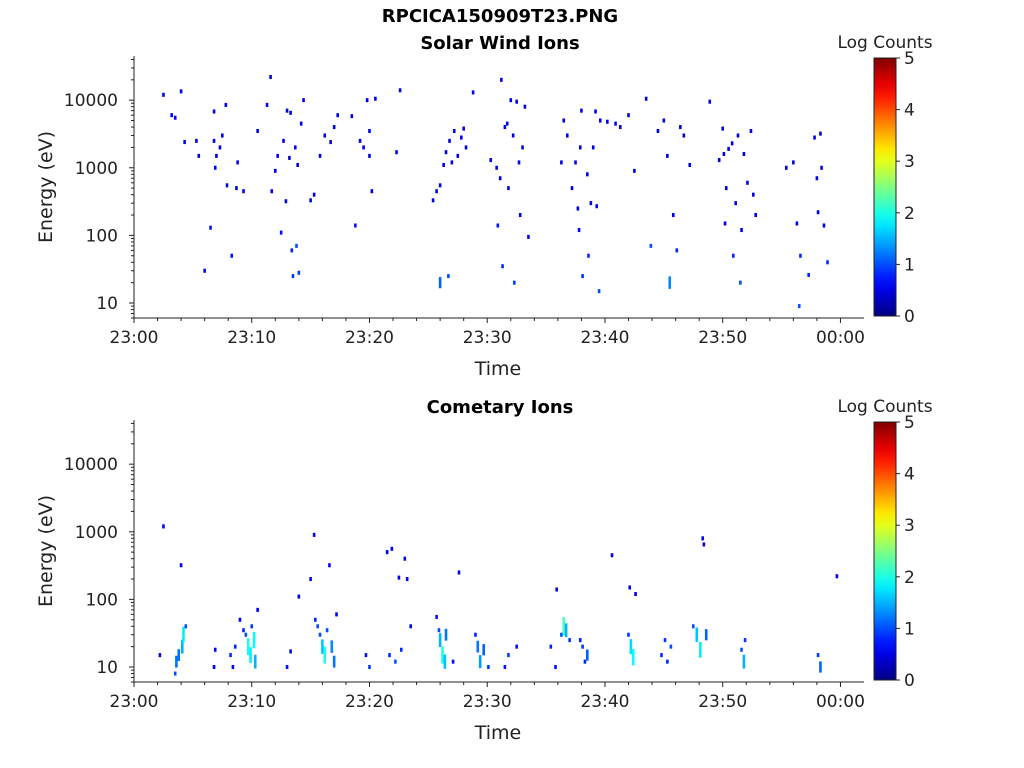 Image resolution: width=1024 pixels, height=768 pixels. Describe the element at coordinates (134, 702) in the screenshot. I see `x-tick-label: 23:00` at that location.